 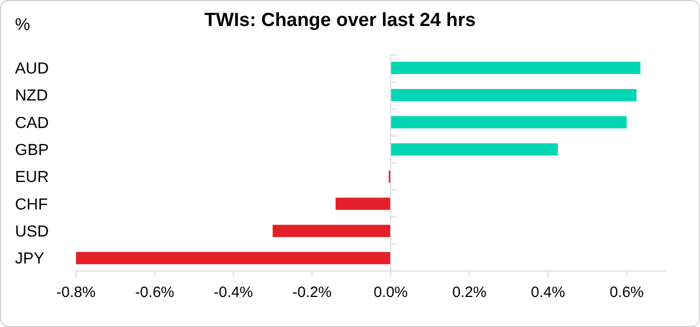 What do you see at coordinates (32, 123) in the screenshot?
I see `y-tick-label: CAD` at bounding box center [32, 123].